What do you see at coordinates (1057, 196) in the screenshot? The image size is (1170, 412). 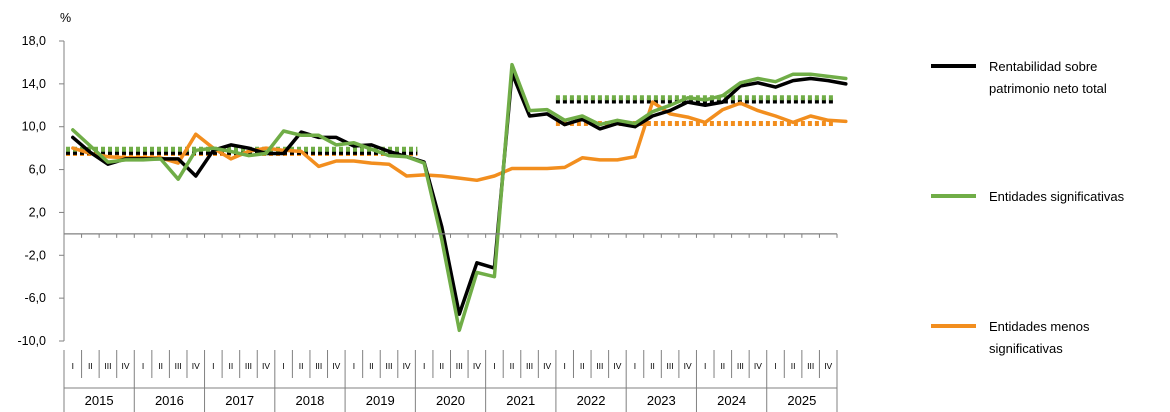 I see `legend-label: Entidades significativas` at bounding box center [1057, 196].